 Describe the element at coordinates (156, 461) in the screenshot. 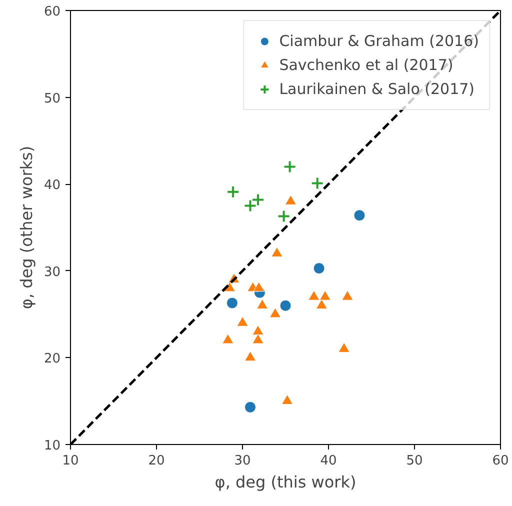

I see `x-tick-label: 20` at that location.